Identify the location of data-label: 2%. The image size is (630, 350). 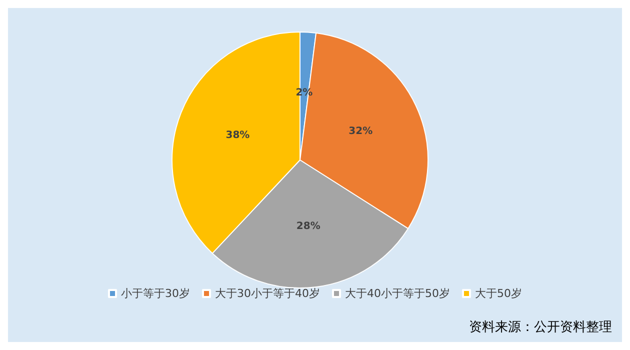
(304, 93).